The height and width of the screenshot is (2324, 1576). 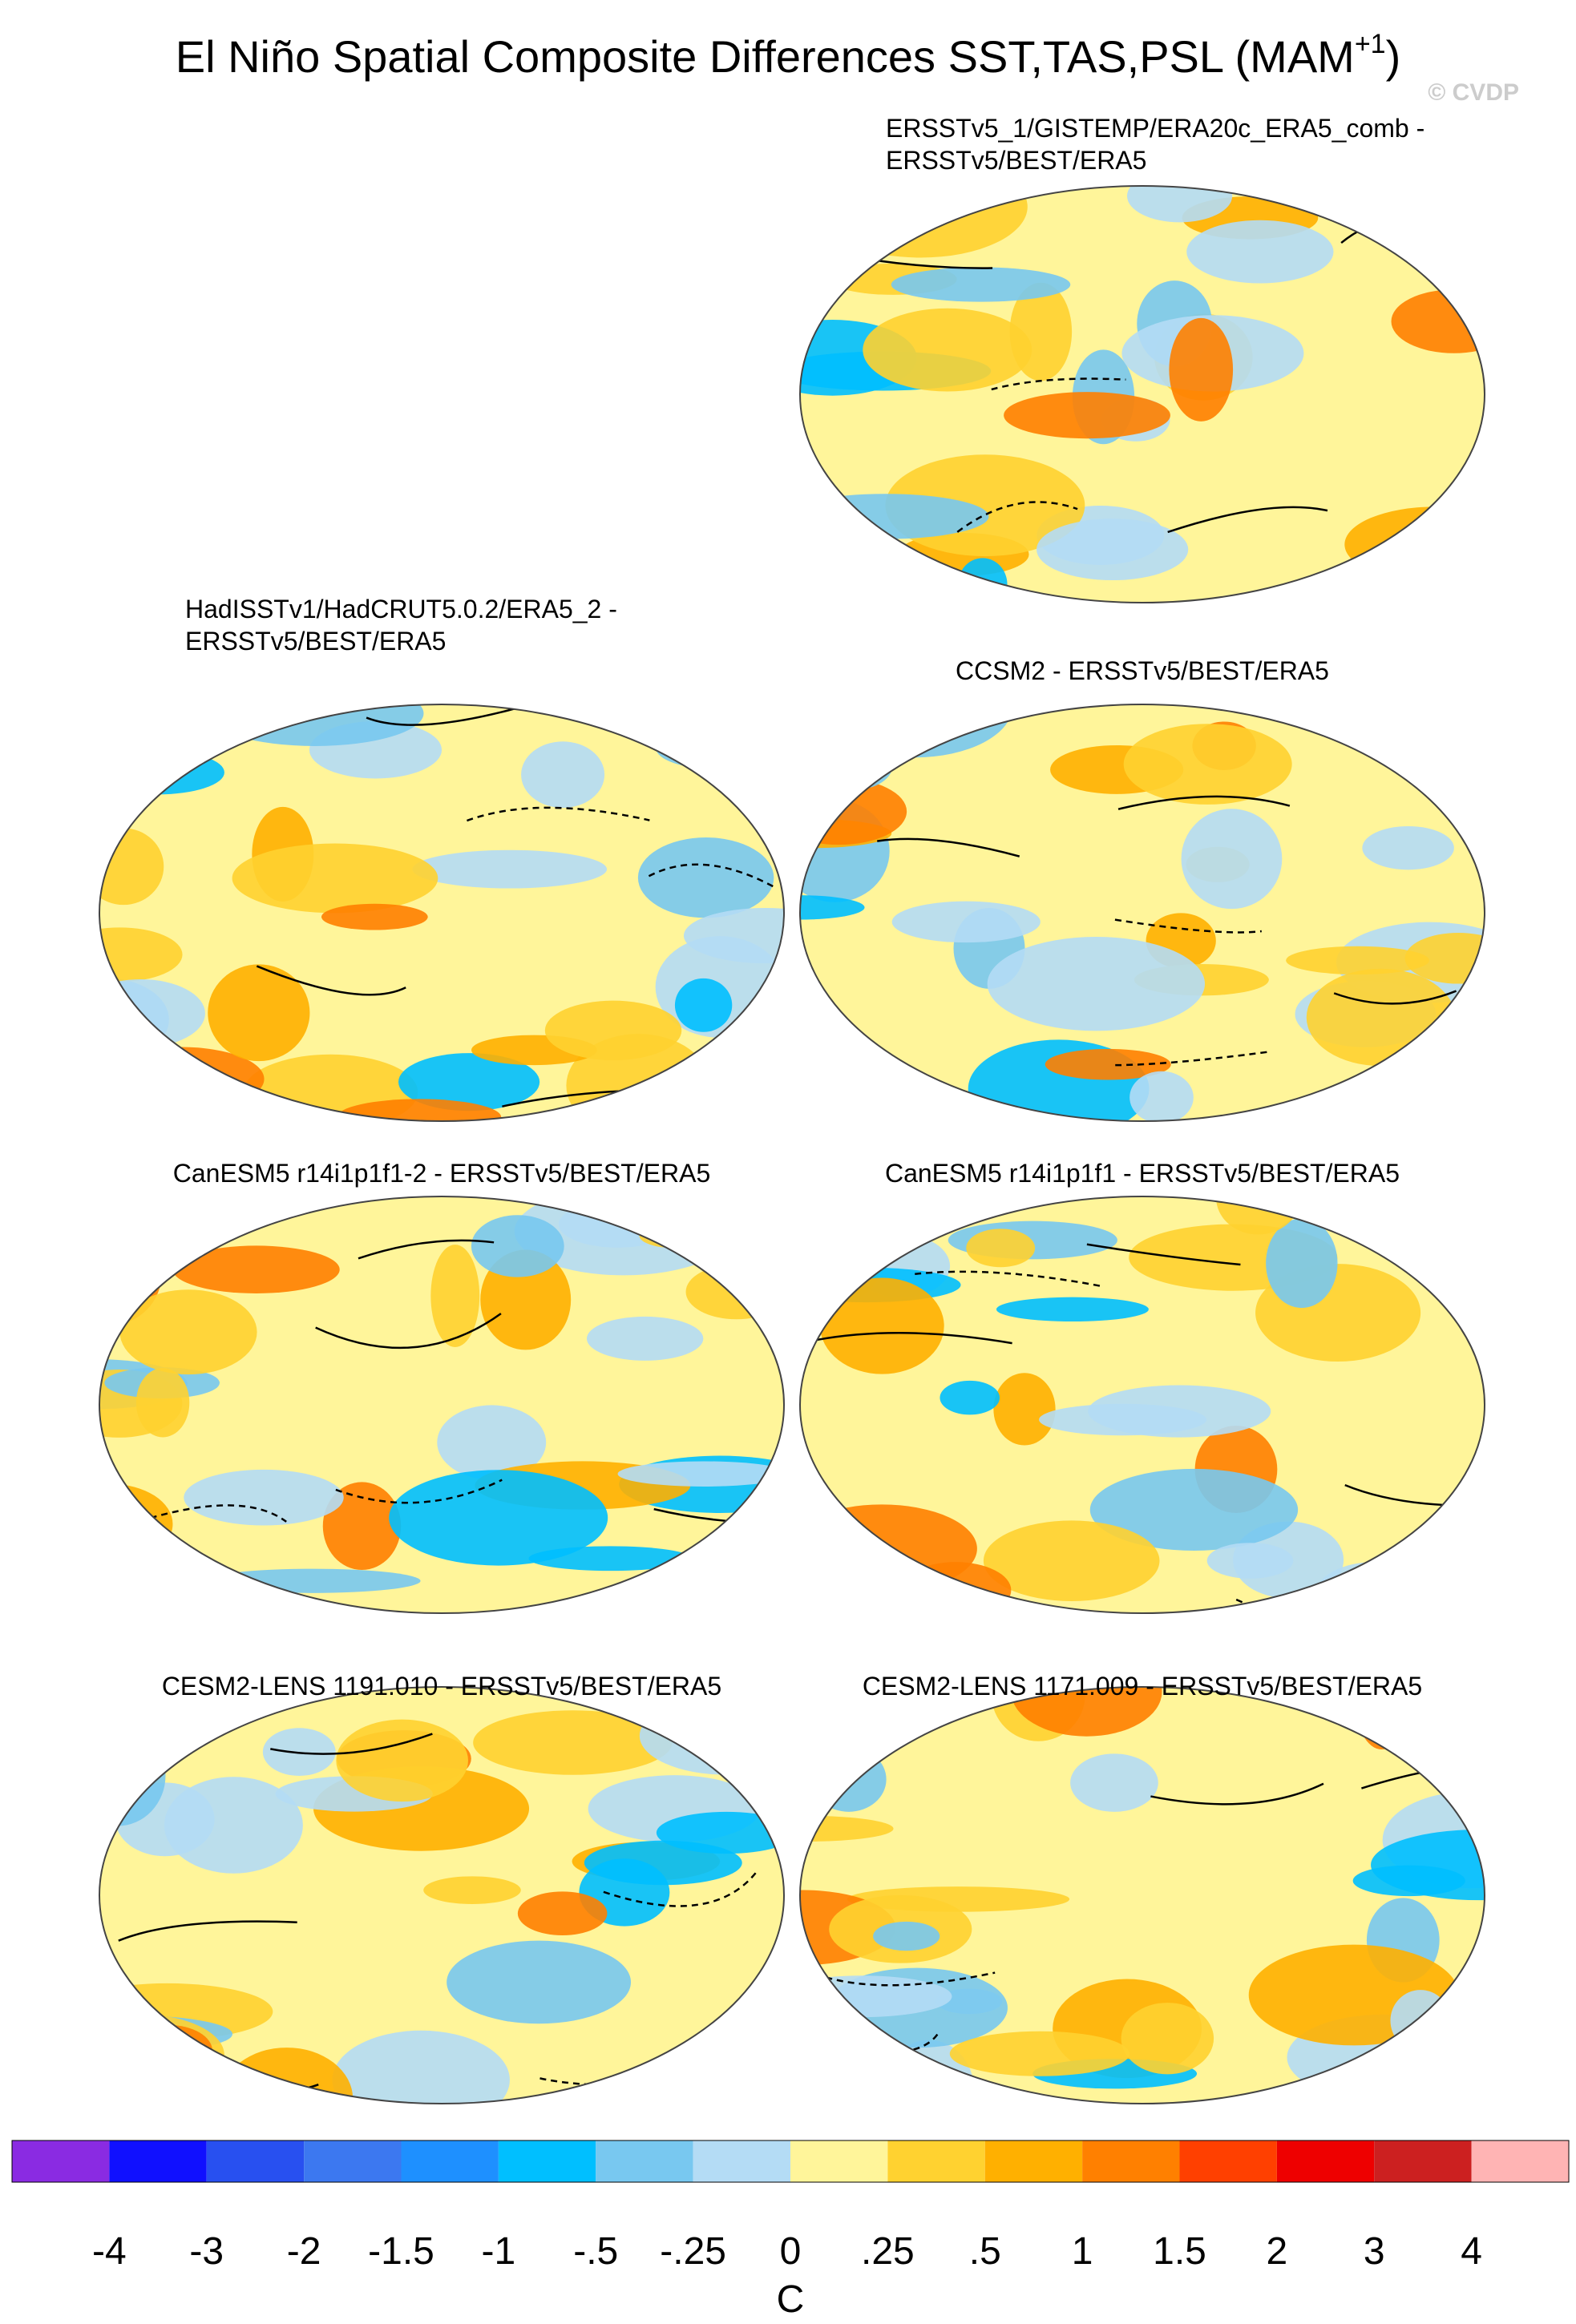 What do you see at coordinates (441, 1686) in the screenshot?
I see `panel-title: CESM2-LENS 1191.010 - ERSSTv5/BEST/ERA5` at bounding box center [441, 1686].